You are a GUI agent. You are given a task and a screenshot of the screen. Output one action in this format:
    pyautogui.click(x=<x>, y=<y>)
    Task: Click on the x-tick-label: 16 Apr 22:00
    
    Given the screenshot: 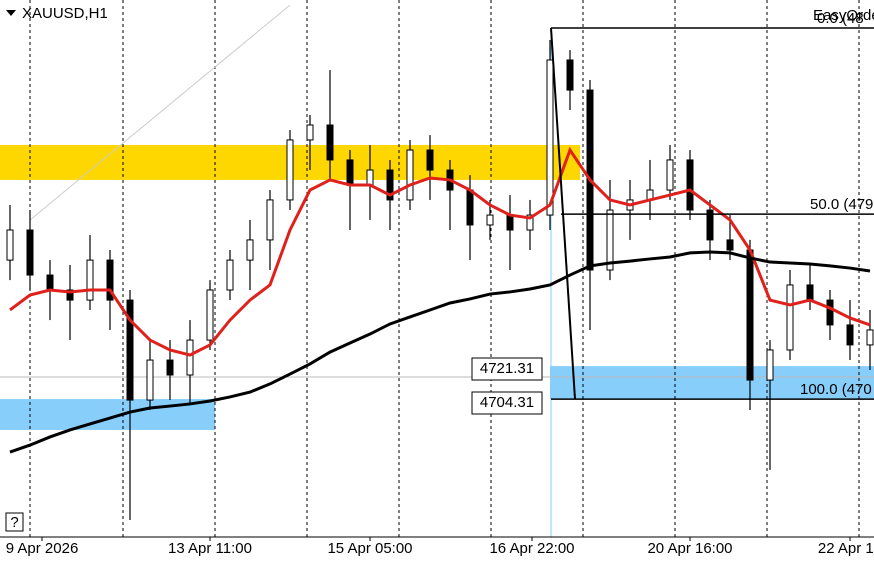 What is the action you would take?
    pyautogui.click(x=531, y=548)
    